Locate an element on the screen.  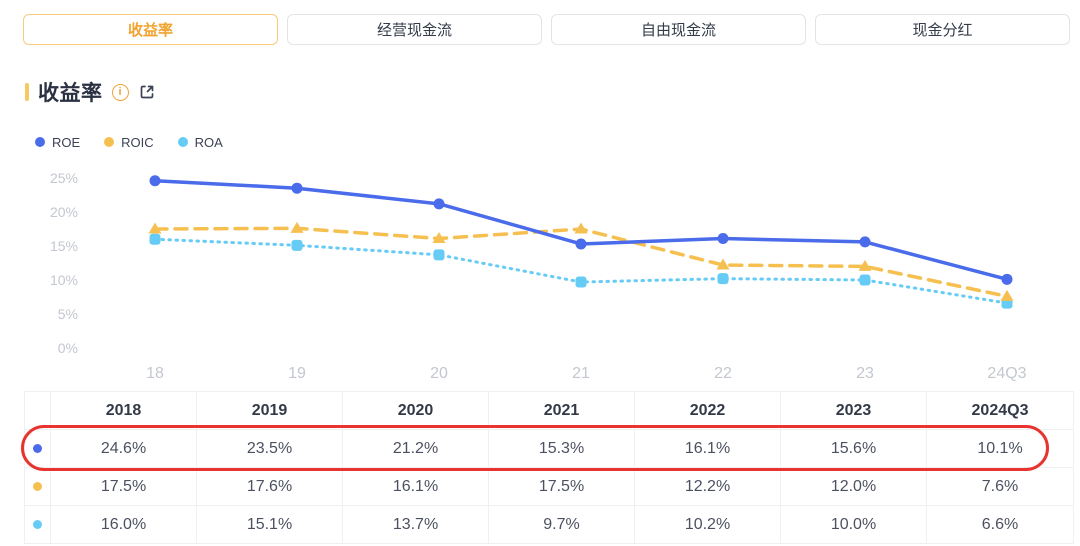
table-cell-roa: 10.2% is located at coordinates (708, 525).